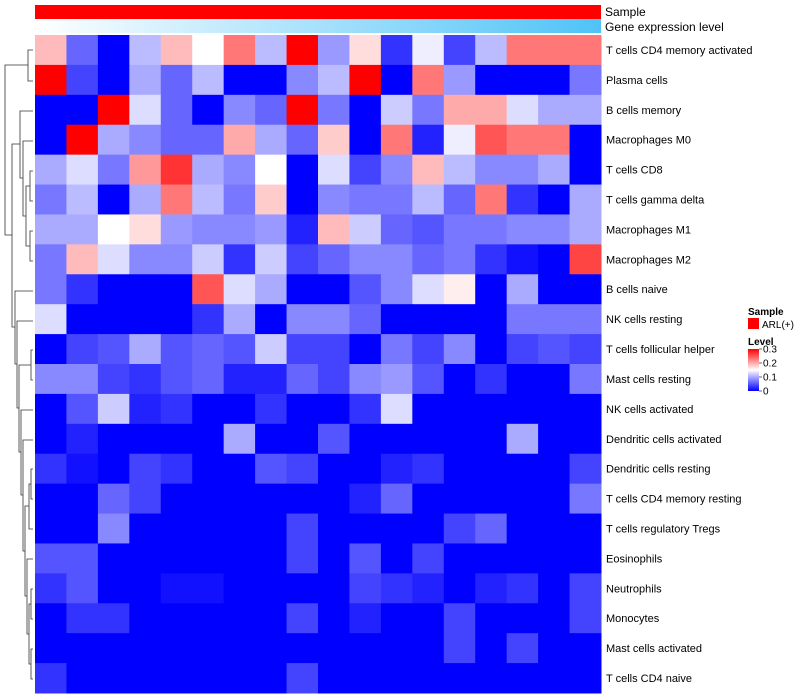 The height and width of the screenshot is (700, 800). Describe the element at coordinates (644, 111) in the screenshot. I see `row-label: B cells memory` at that location.